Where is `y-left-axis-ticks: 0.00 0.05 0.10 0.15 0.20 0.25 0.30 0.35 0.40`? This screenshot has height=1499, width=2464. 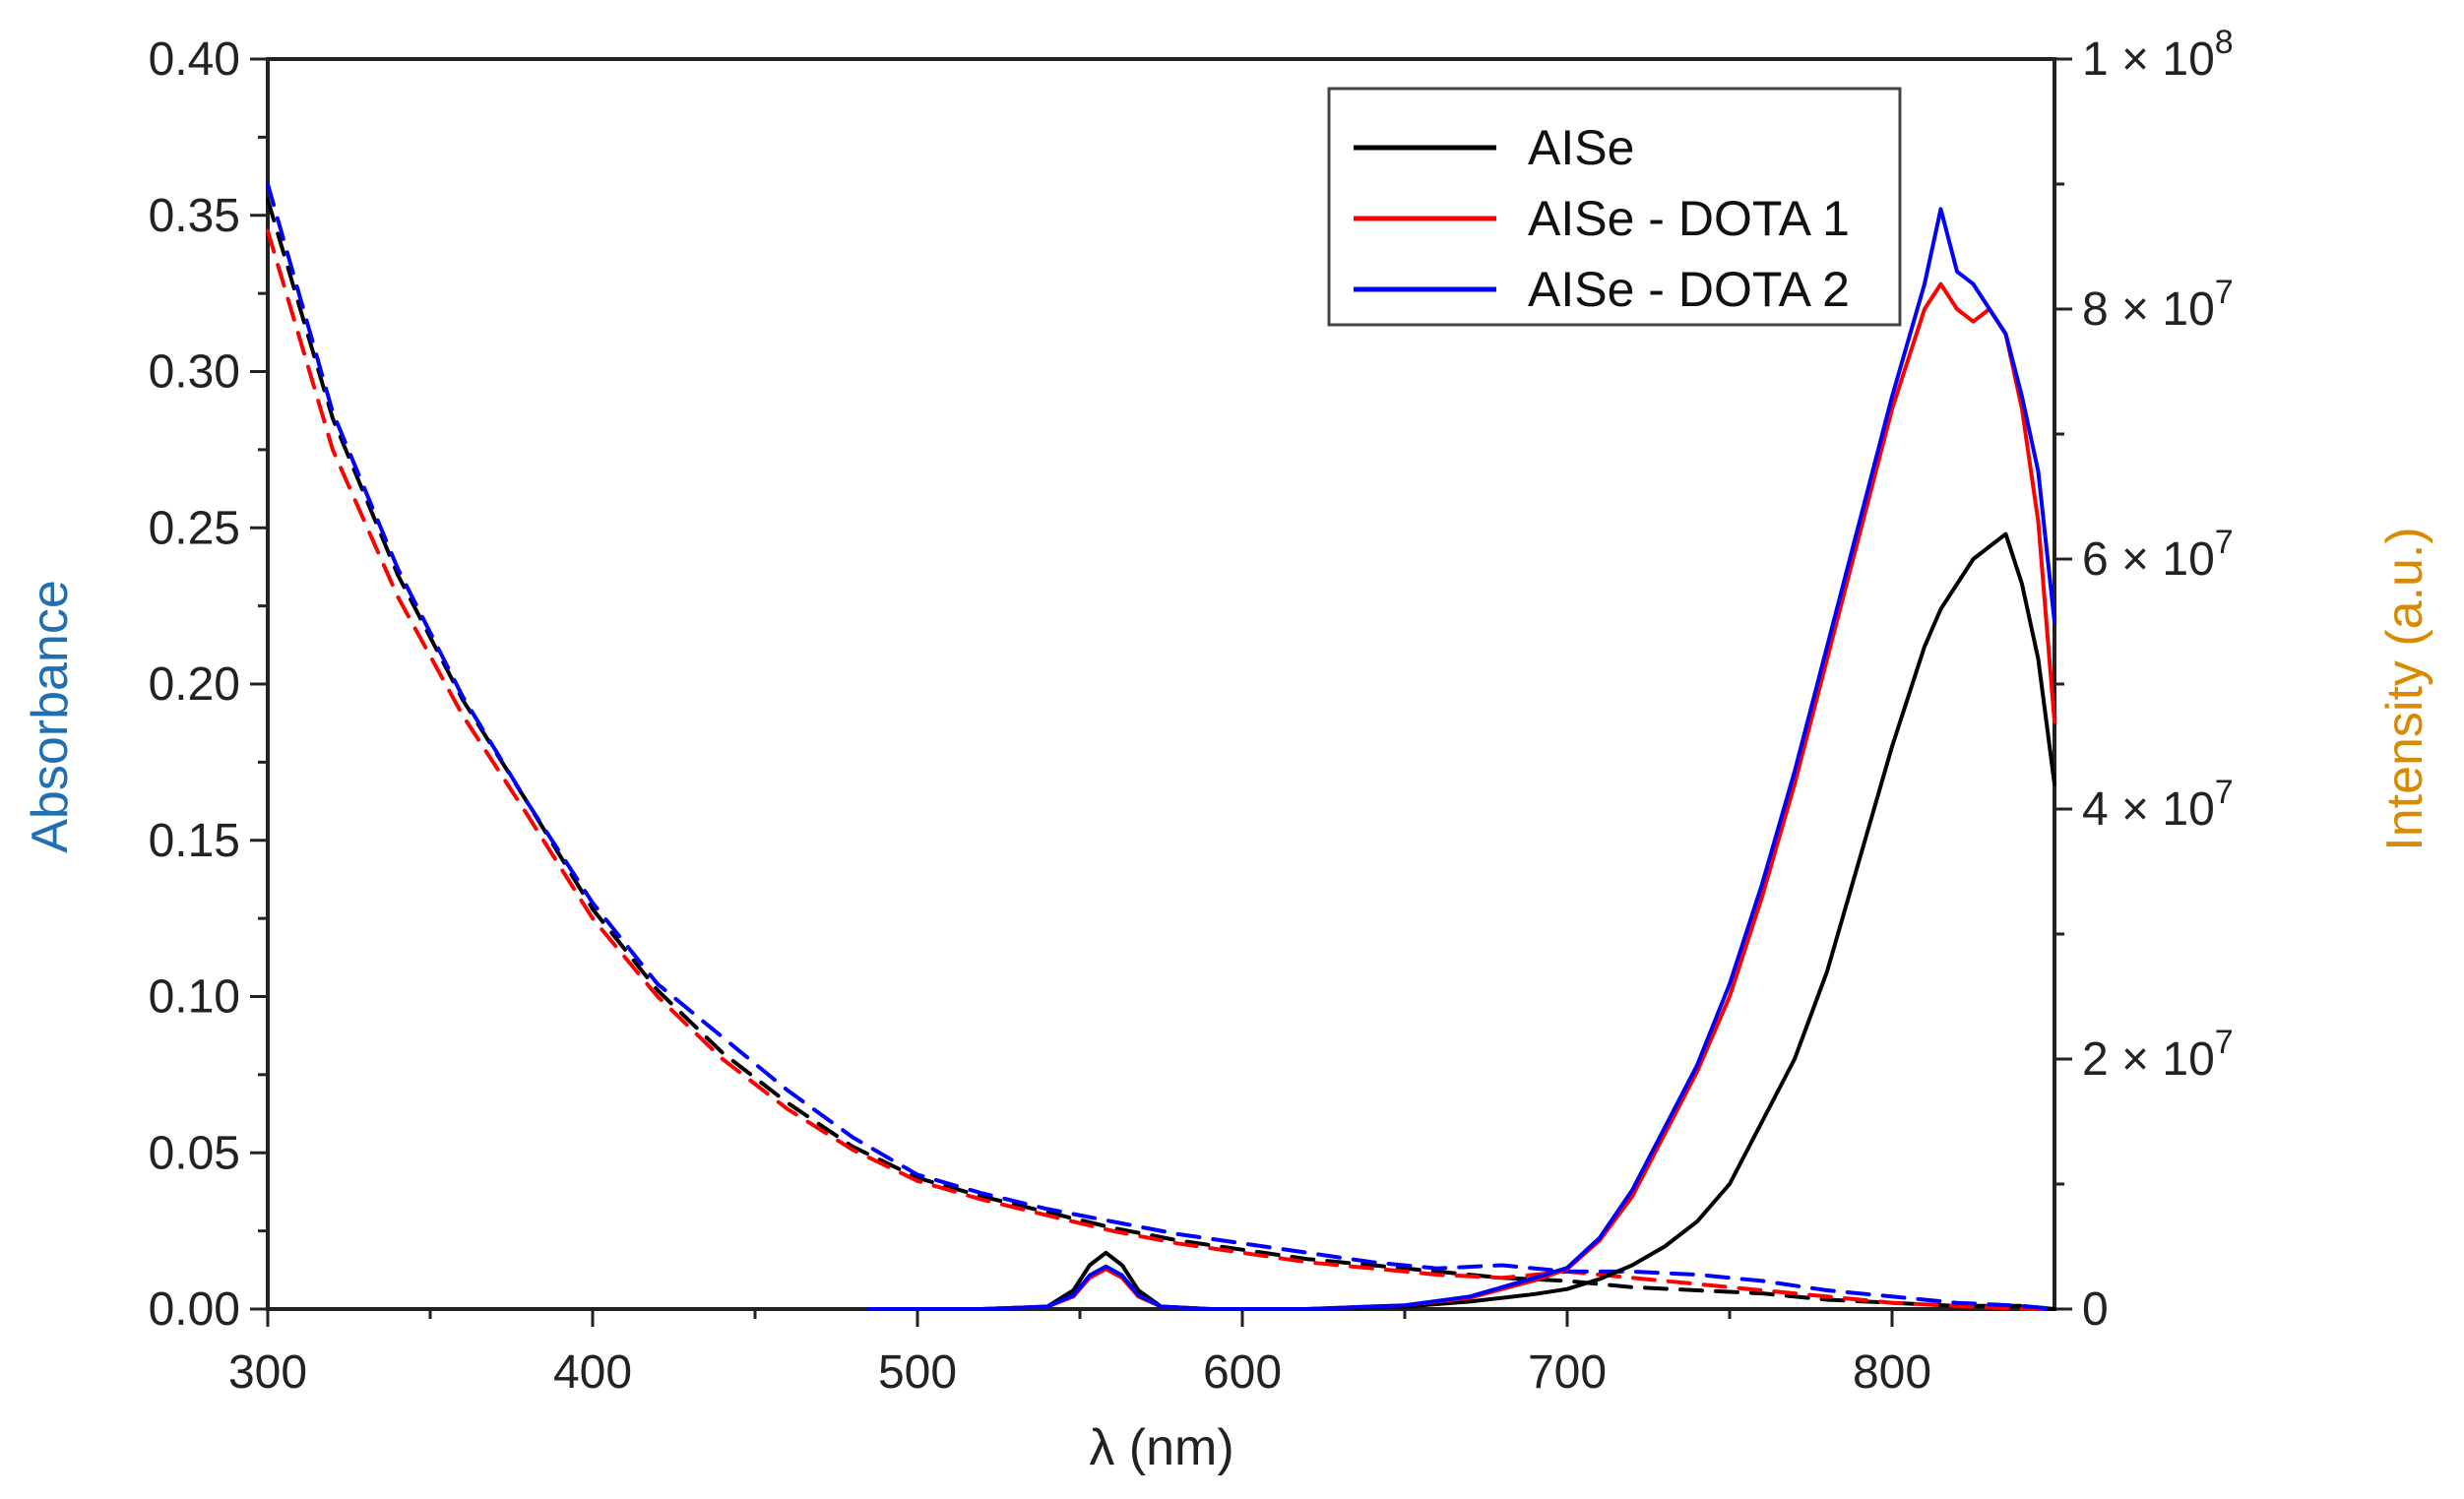
y-left-axis-ticks: 0.00 0.05 0.10 0.15 0.20 0.25 0.30 0.35 0.40 is located at coordinates (208, 684).